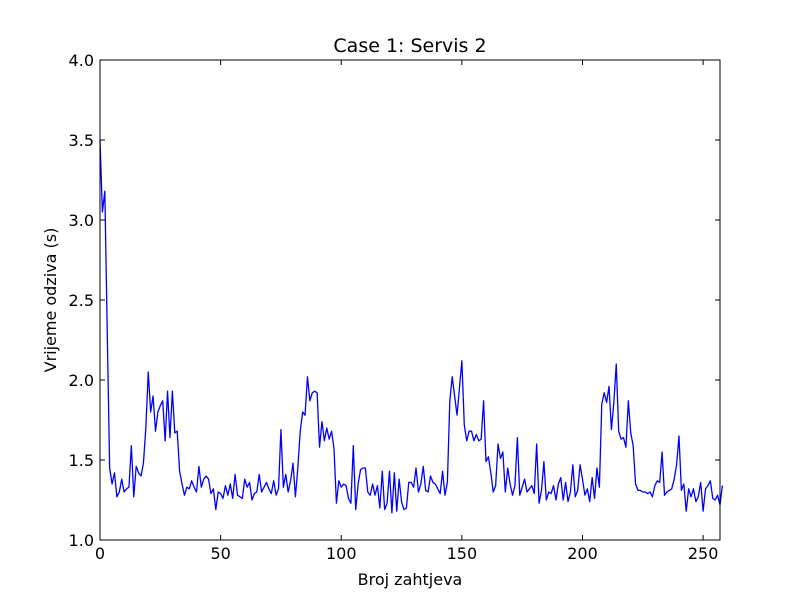  What do you see at coordinates (703, 553) in the screenshot?
I see `x-tick-label: 250` at bounding box center [703, 553].